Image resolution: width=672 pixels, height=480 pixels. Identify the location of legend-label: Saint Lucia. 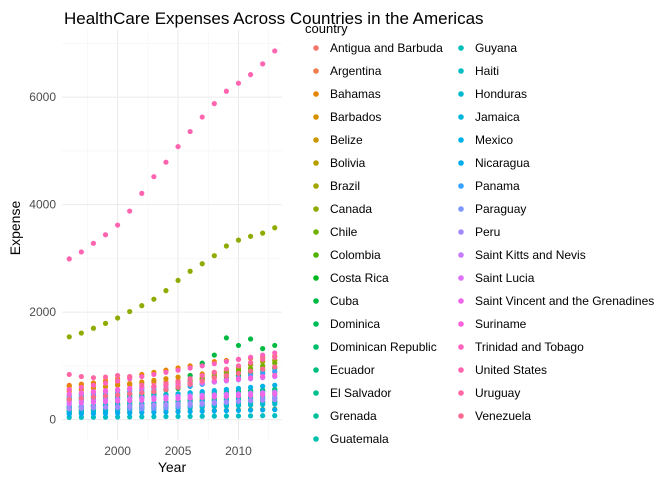
(505, 278).